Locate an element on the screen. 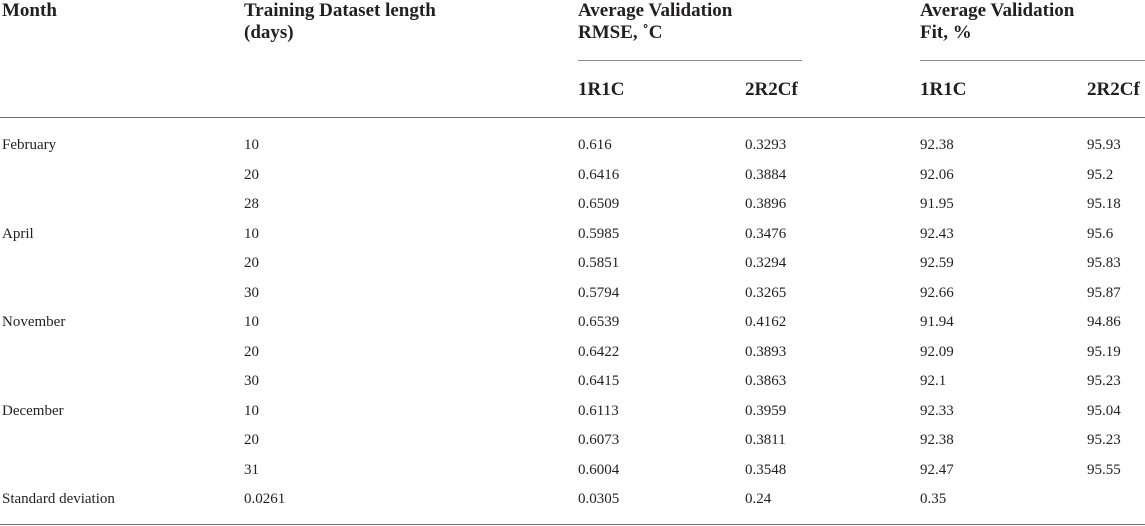 This screenshot has height=526, width=1145. cell-rmse-1r1c: 0.616 is located at coordinates (595, 145).